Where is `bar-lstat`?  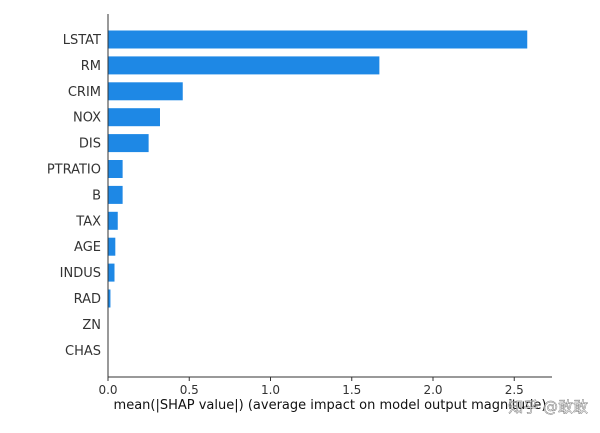 bar-lstat is located at coordinates (318, 39).